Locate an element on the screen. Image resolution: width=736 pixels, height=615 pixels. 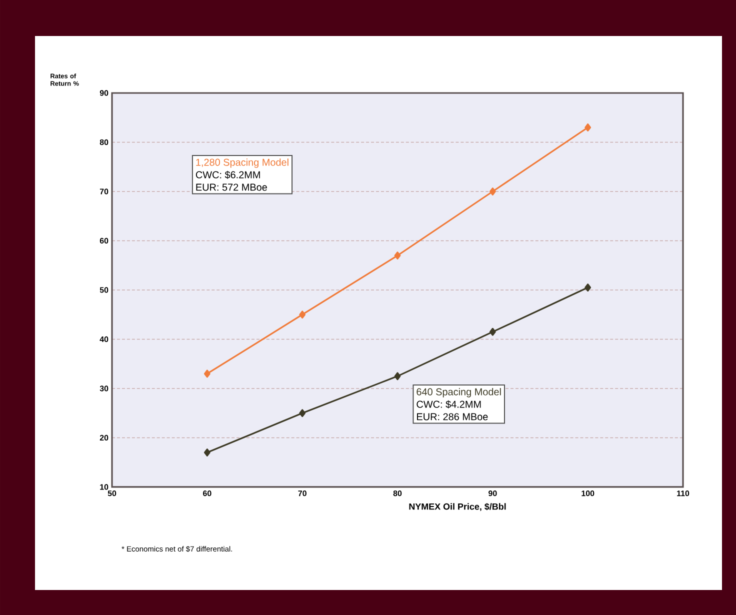
annotation: EUR: 286 MBoe is located at coordinates (452, 416).